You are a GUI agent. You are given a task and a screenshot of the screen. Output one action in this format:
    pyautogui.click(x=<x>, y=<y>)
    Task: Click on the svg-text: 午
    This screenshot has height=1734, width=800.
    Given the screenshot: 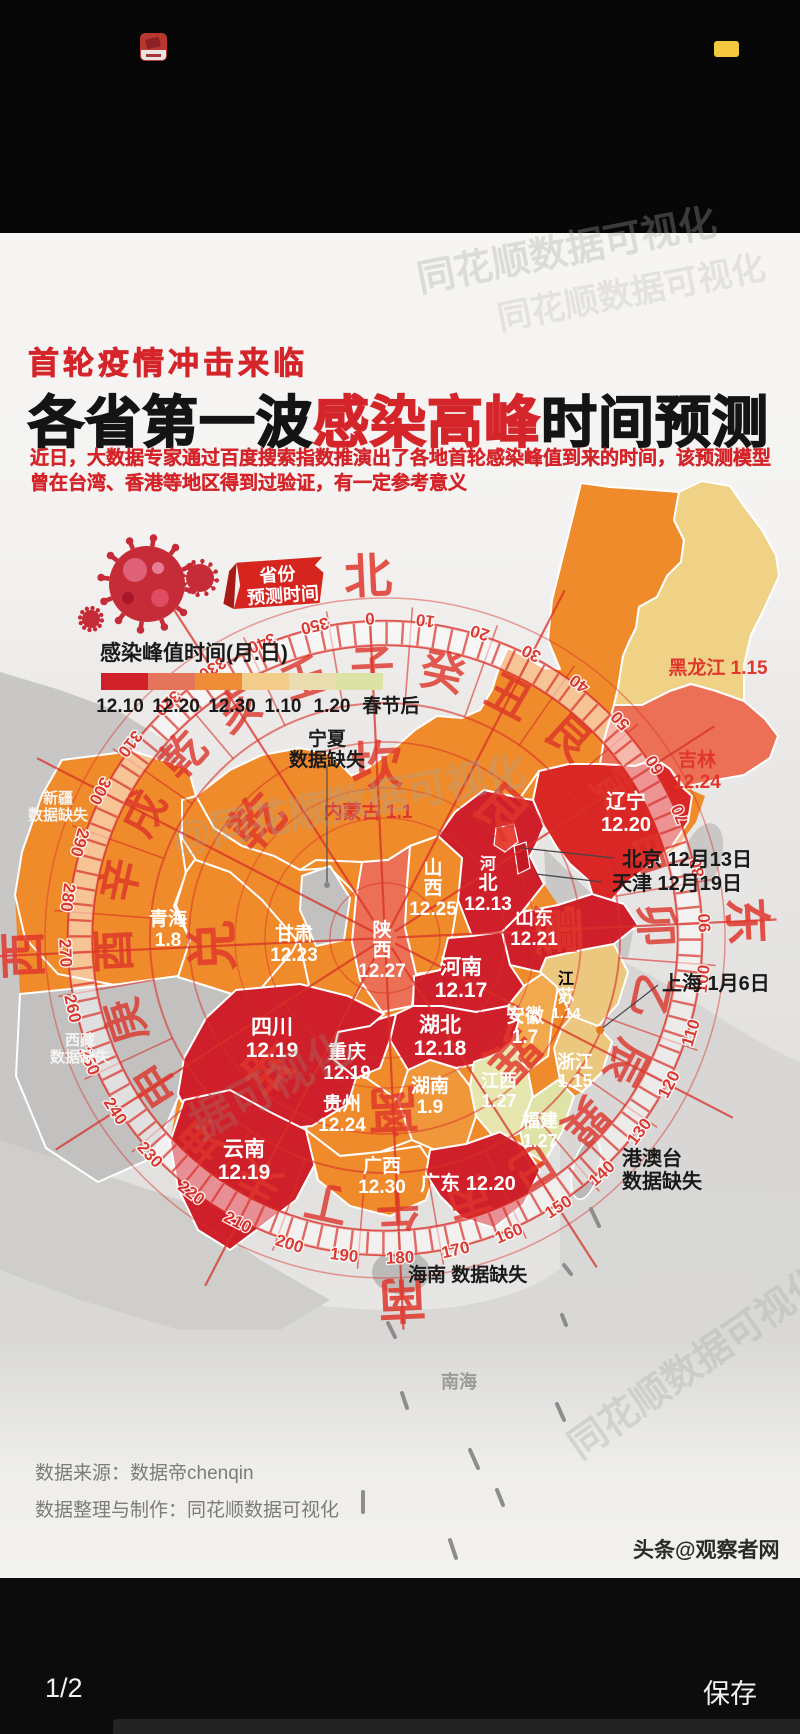 What is the action you would take?
    pyautogui.click(x=398, y=1208)
    